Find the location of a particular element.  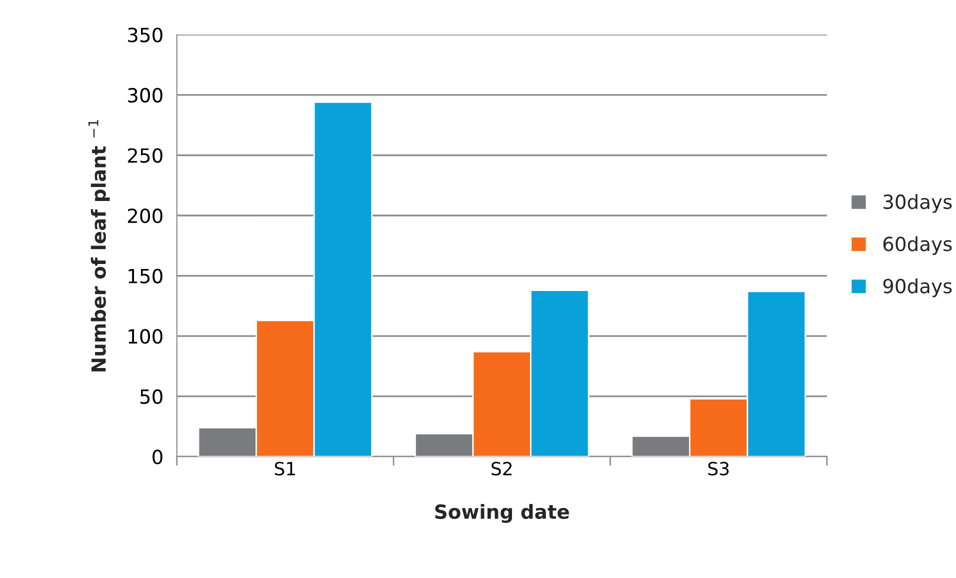

y-tick-label: 350 is located at coordinates (145, 35).